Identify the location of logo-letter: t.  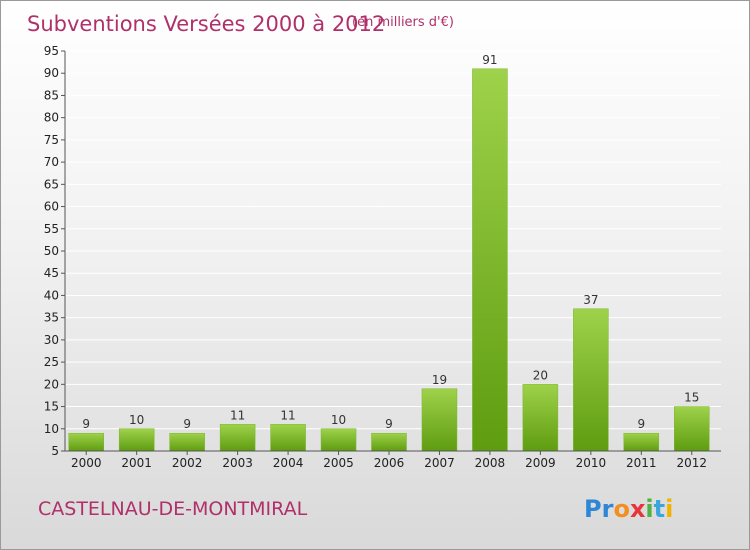
(659, 509).